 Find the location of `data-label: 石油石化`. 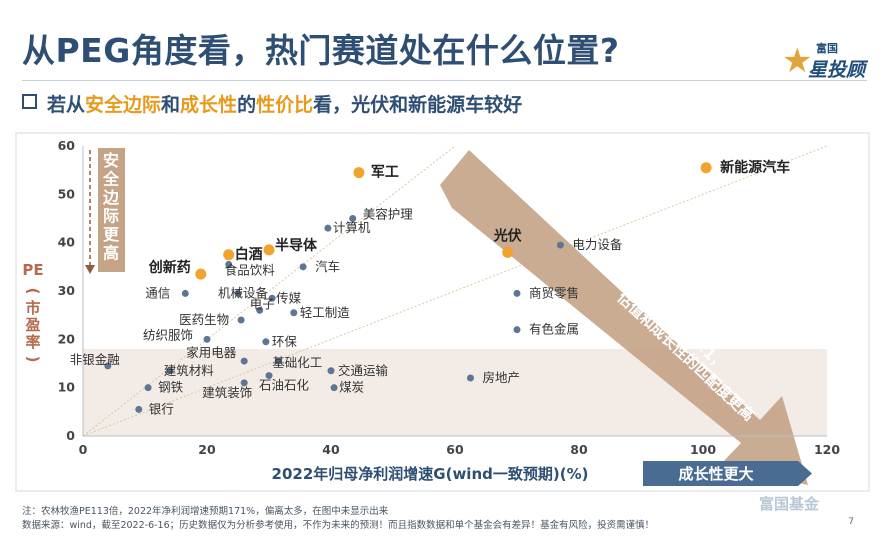

data-label: 石油石化 is located at coordinates (284, 385).